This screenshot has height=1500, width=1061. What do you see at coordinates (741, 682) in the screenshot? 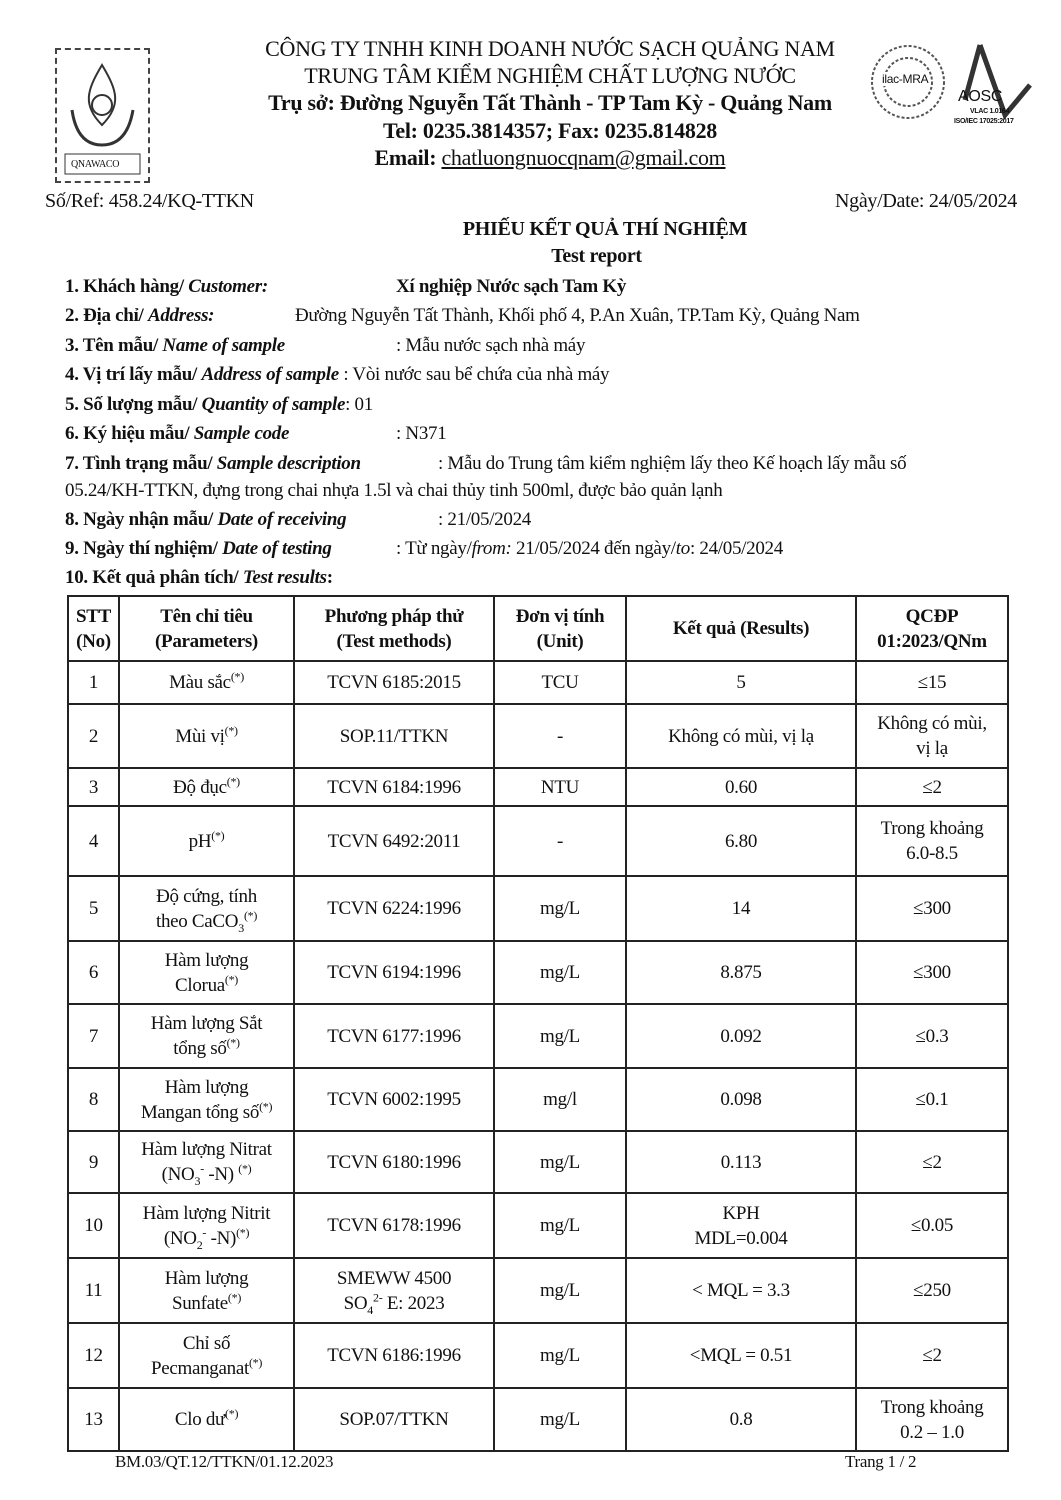
I see `cell-result: 5` at bounding box center [741, 682].